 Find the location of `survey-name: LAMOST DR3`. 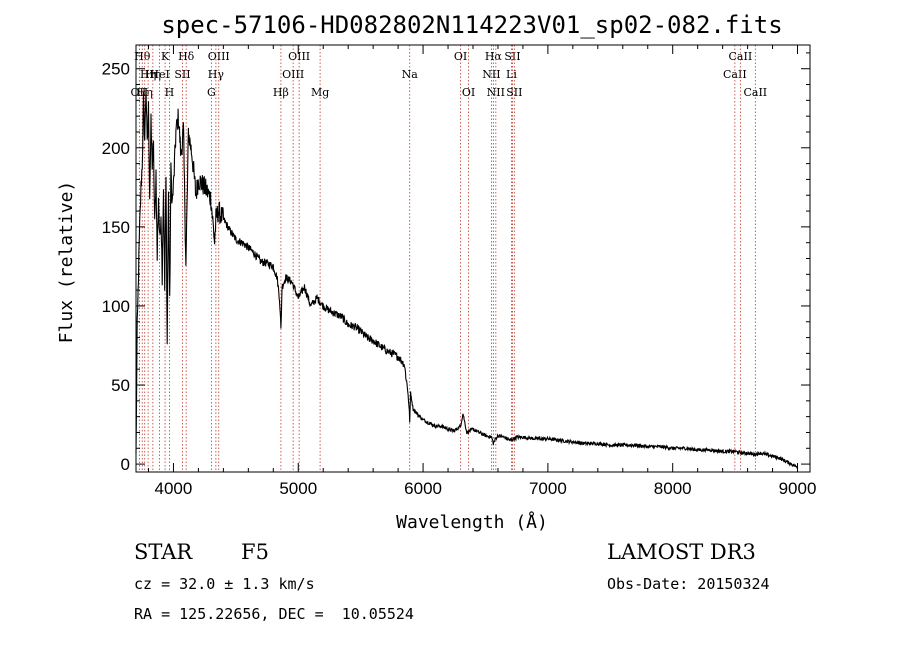

survey-name: LAMOST DR3 is located at coordinates (681, 552).